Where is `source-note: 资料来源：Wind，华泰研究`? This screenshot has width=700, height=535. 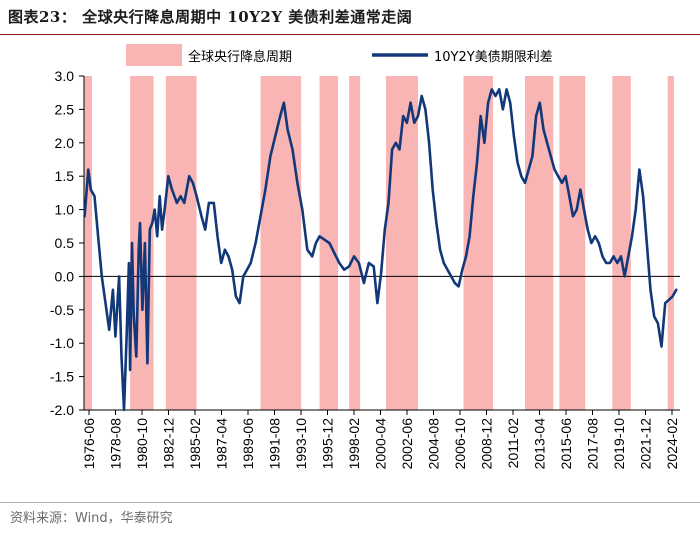 source-note: 资料来源：Wind，华泰研究 is located at coordinates (91, 518).